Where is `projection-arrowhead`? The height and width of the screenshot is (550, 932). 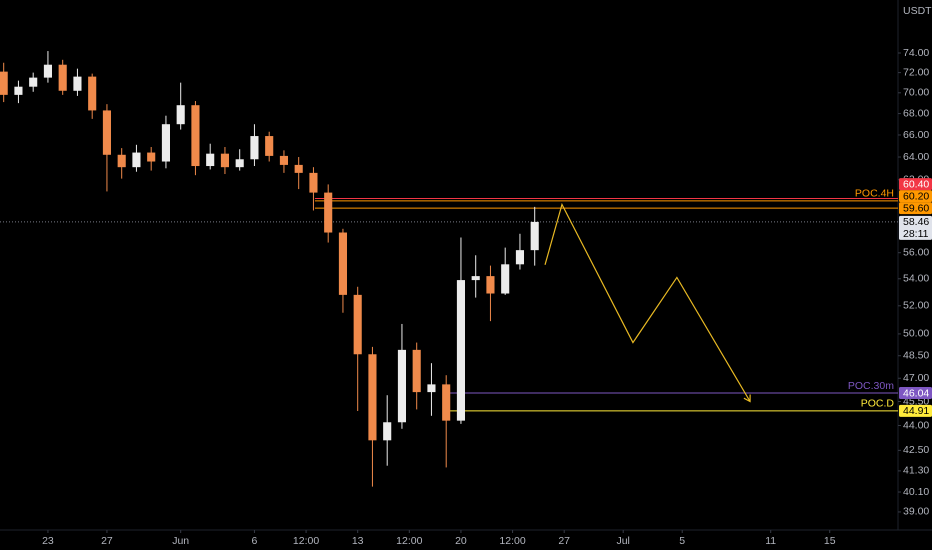 projection-arrowhead is located at coordinates (747, 398).